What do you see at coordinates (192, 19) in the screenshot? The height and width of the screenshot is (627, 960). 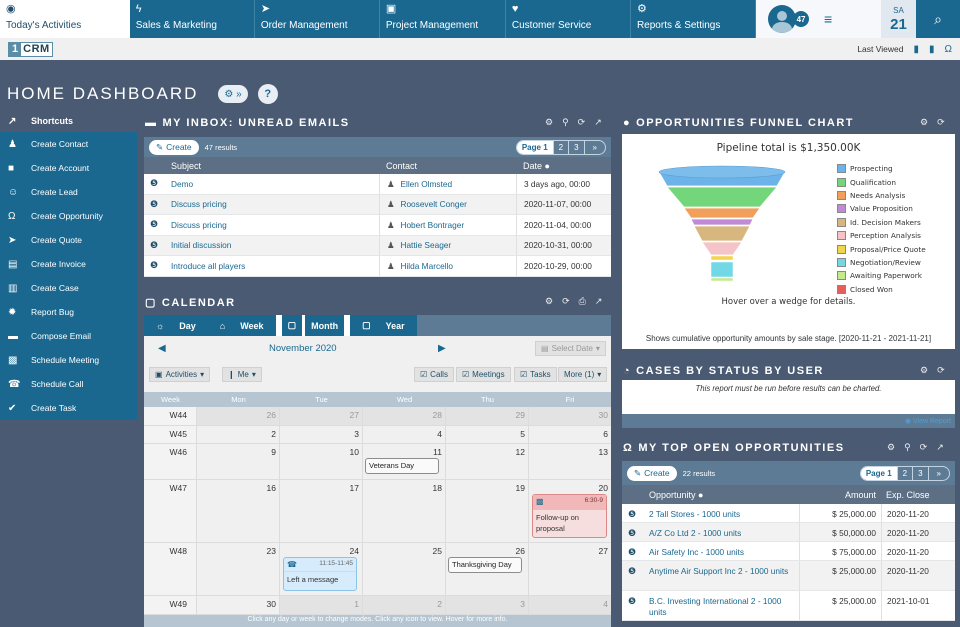 I see `nav-tab-sales-marketing: ϟ Sales & Marketing` at bounding box center [192, 19].